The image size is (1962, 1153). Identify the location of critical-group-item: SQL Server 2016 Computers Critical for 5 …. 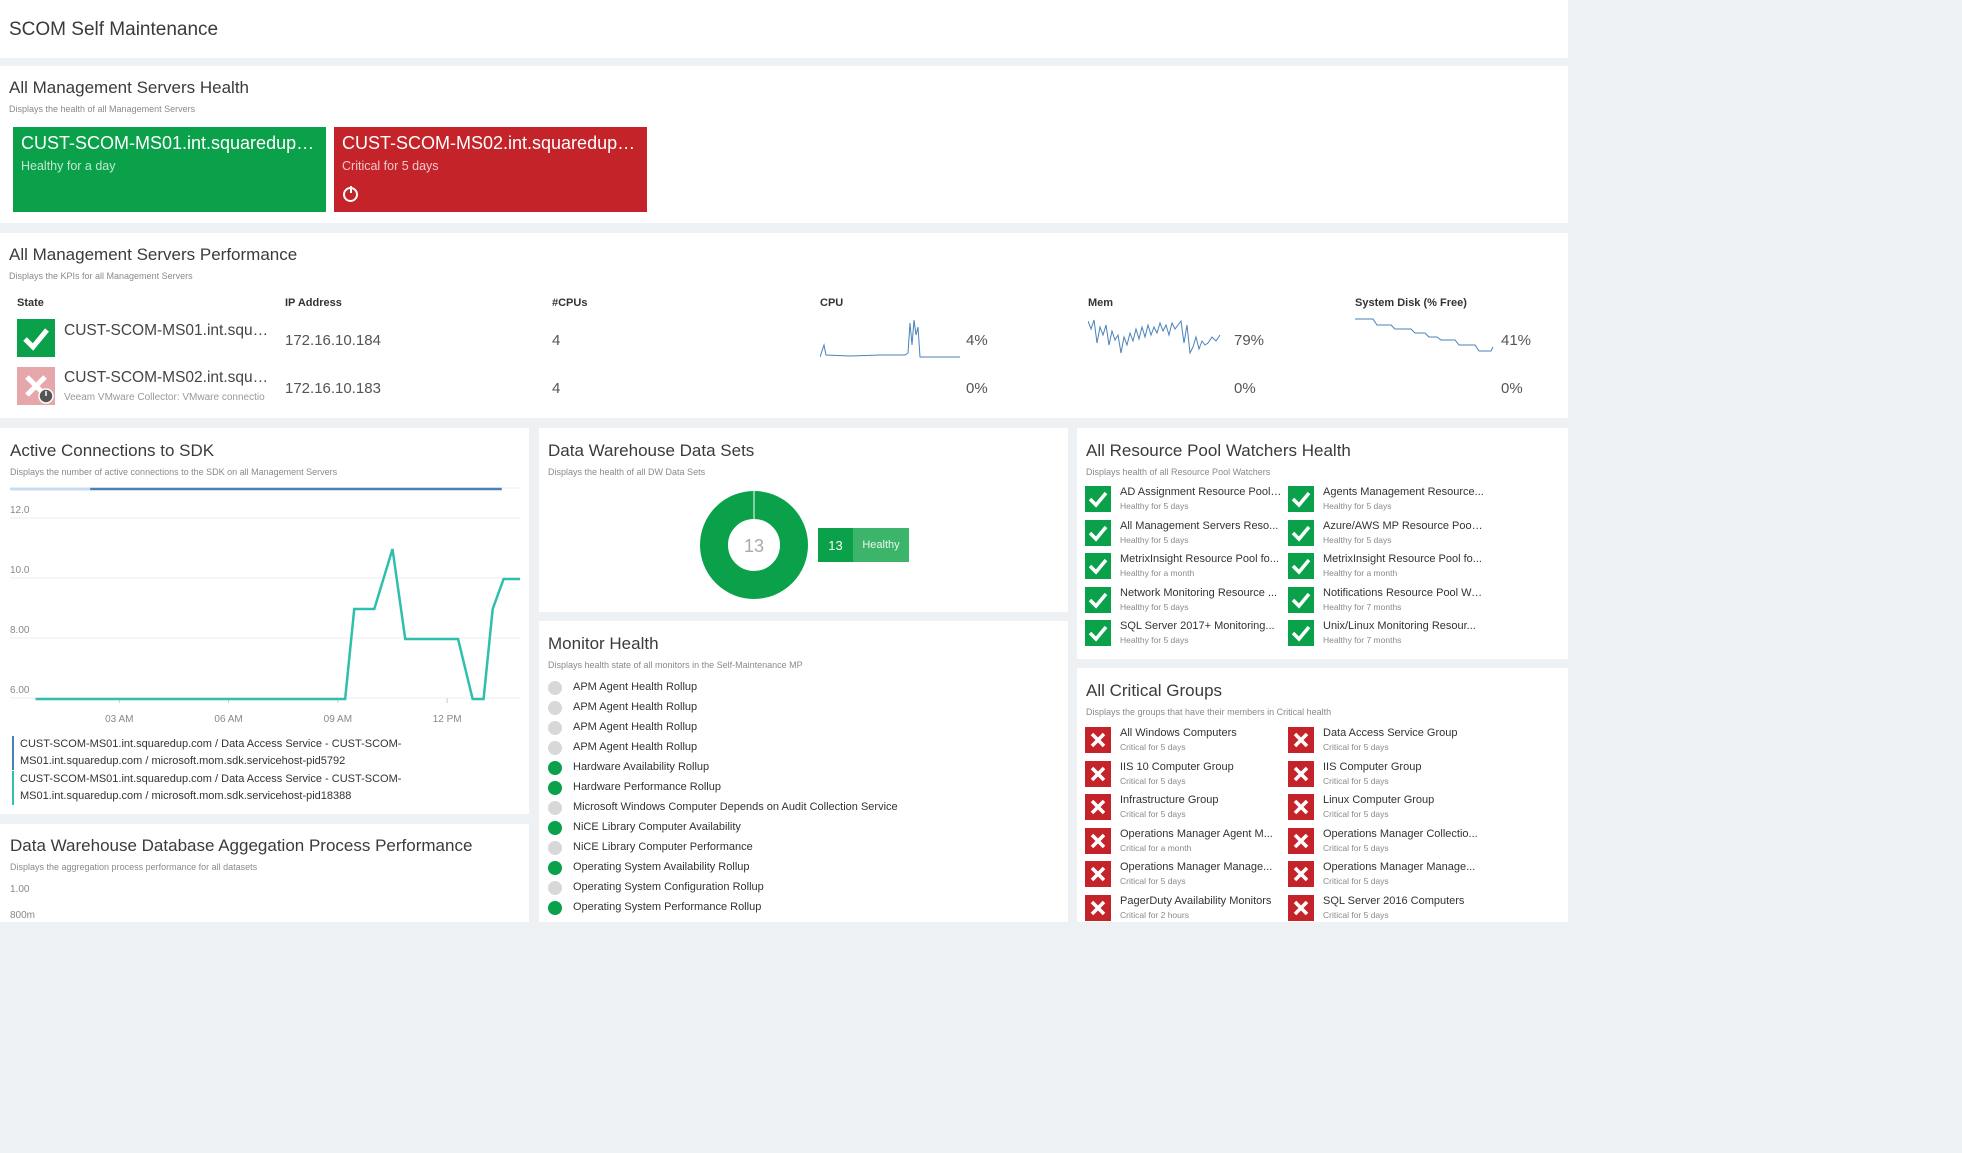
(1388, 909).